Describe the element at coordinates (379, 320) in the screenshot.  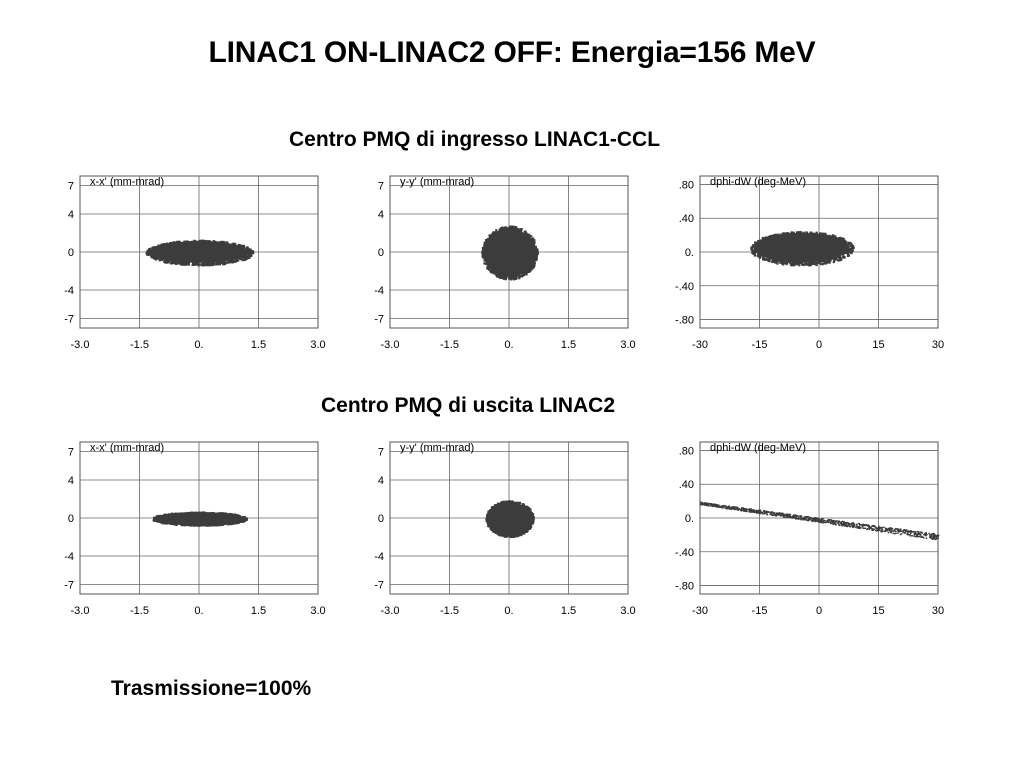
I see `y-tick-label: -7` at that location.